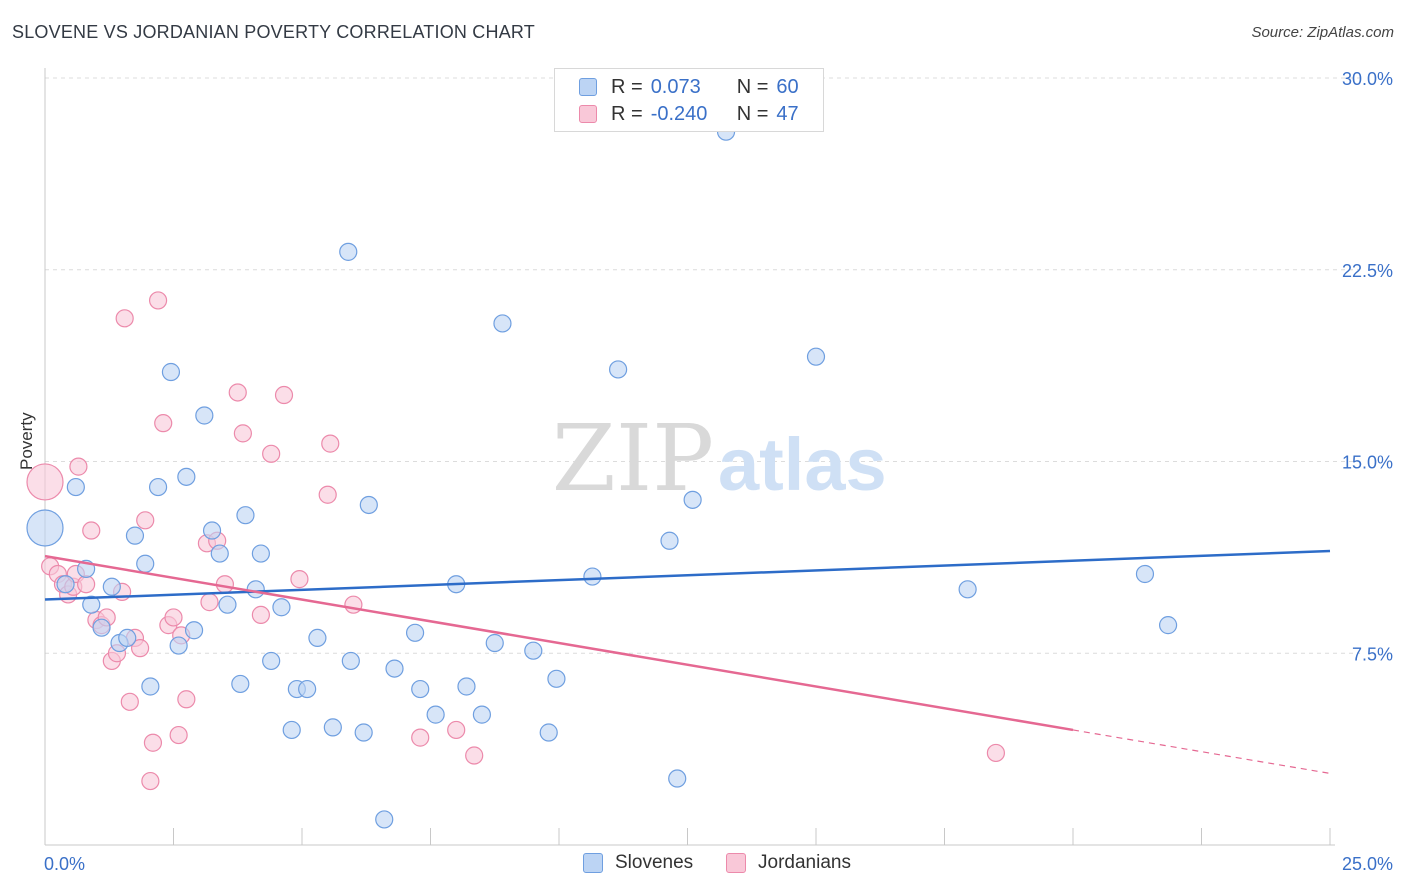  I want to click on legend-item-jordanians: Jordanians, so click(788, 863).